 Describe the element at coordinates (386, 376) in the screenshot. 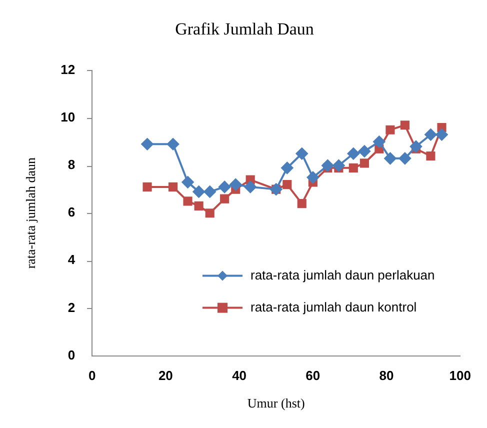

I see `x-tick-label: 80` at that location.